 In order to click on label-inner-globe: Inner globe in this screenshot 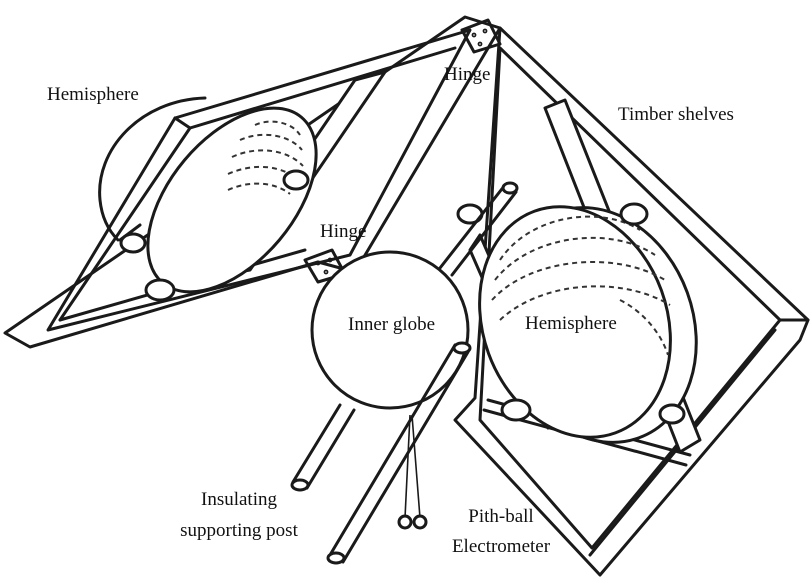, I will do `click(392, 324)`.